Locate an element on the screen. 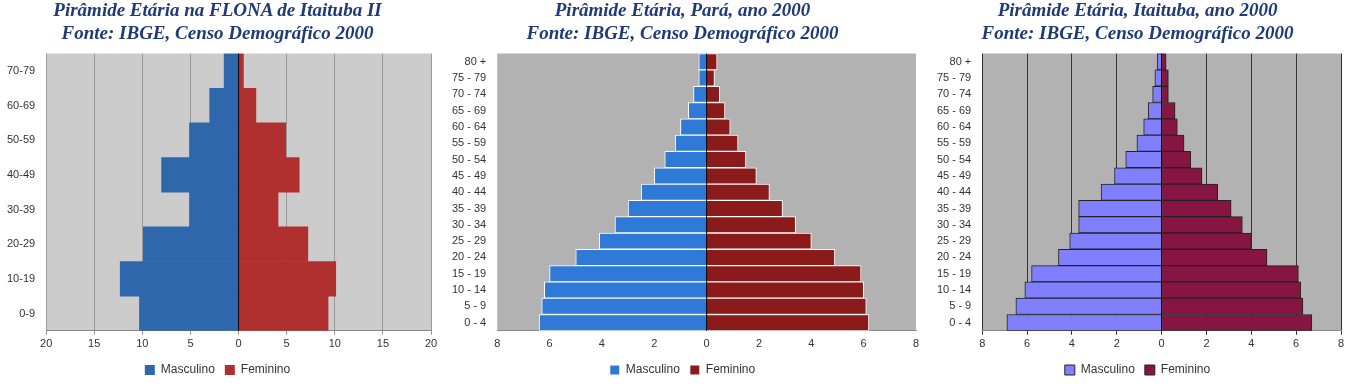 Image resolution: width=1355 pixels, height=390 pixels. y-tick-label: 10-19 is located at coordinates (21, 277).